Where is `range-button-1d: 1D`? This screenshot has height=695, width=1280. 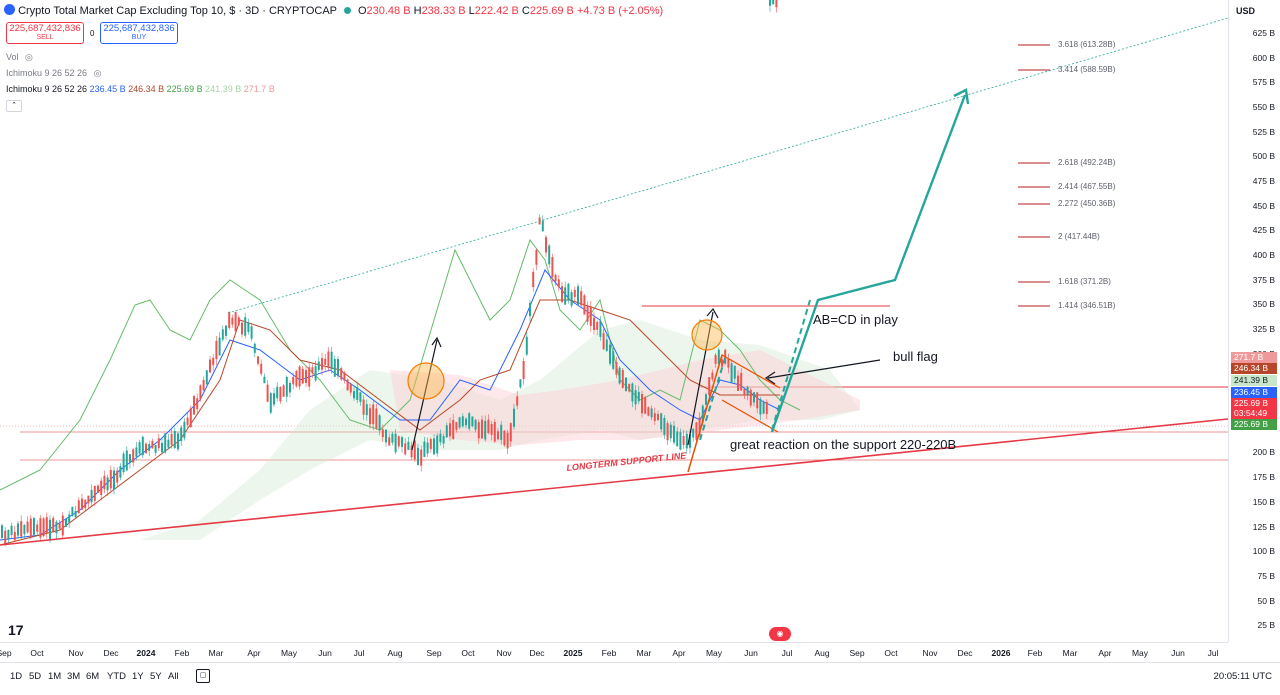
range-button-1d: 1D is located at coordinates (16, 676).